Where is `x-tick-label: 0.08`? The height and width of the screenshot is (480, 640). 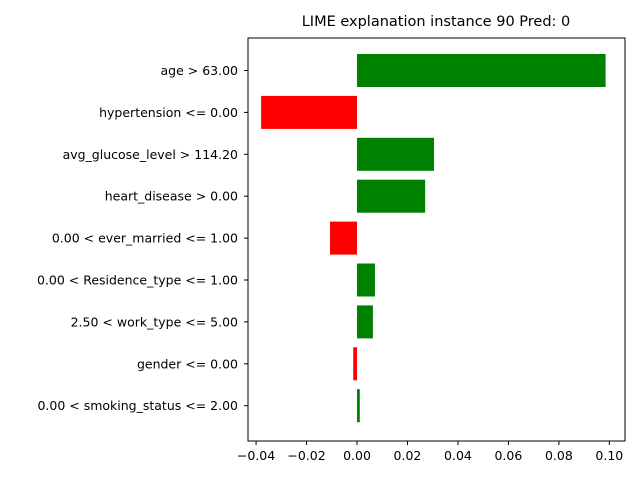 x-tick-label: 0.08 is located at coordinates (559, 455).